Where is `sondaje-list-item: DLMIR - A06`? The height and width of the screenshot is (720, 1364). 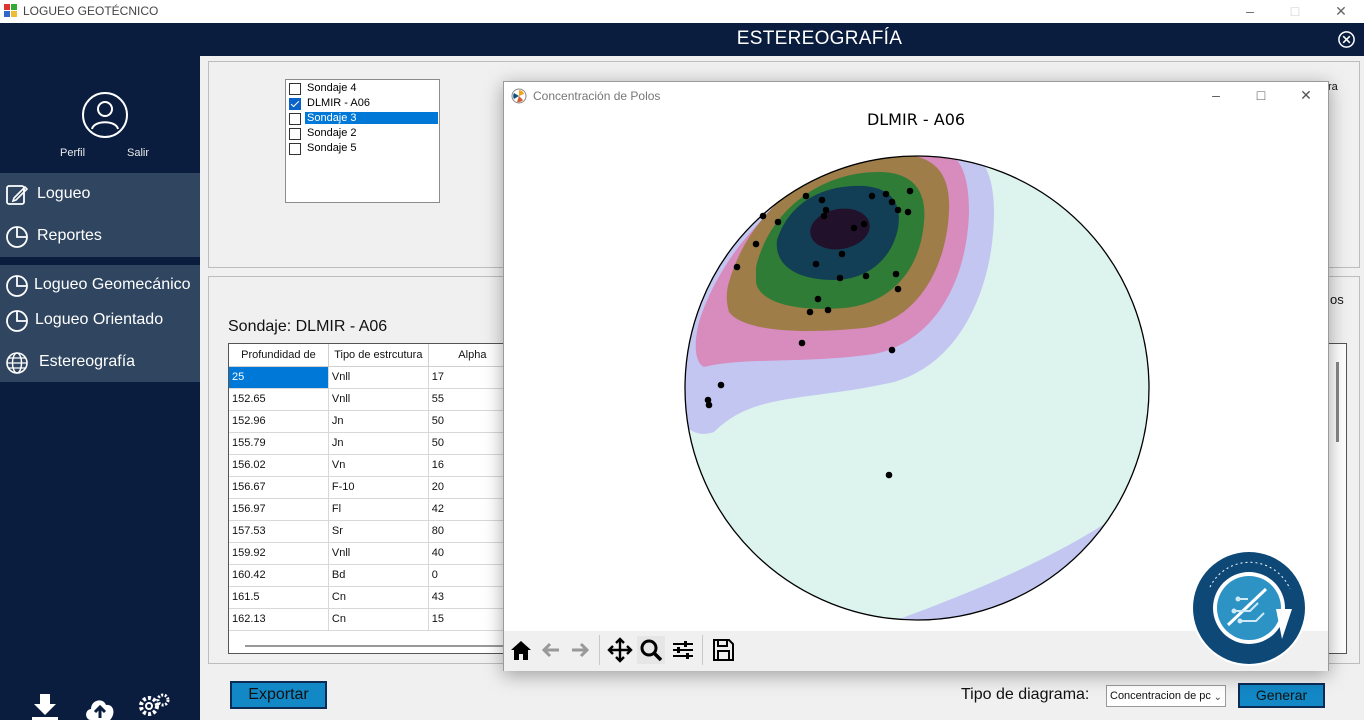
sondaje-list-item: DLMIR - A06 is located at coordinates (362, 103).